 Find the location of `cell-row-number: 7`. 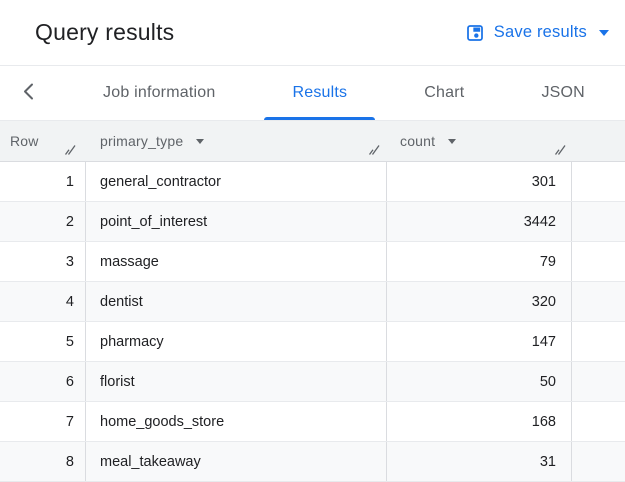

cell-row-number: 7 is located at coordinates (43, 421).